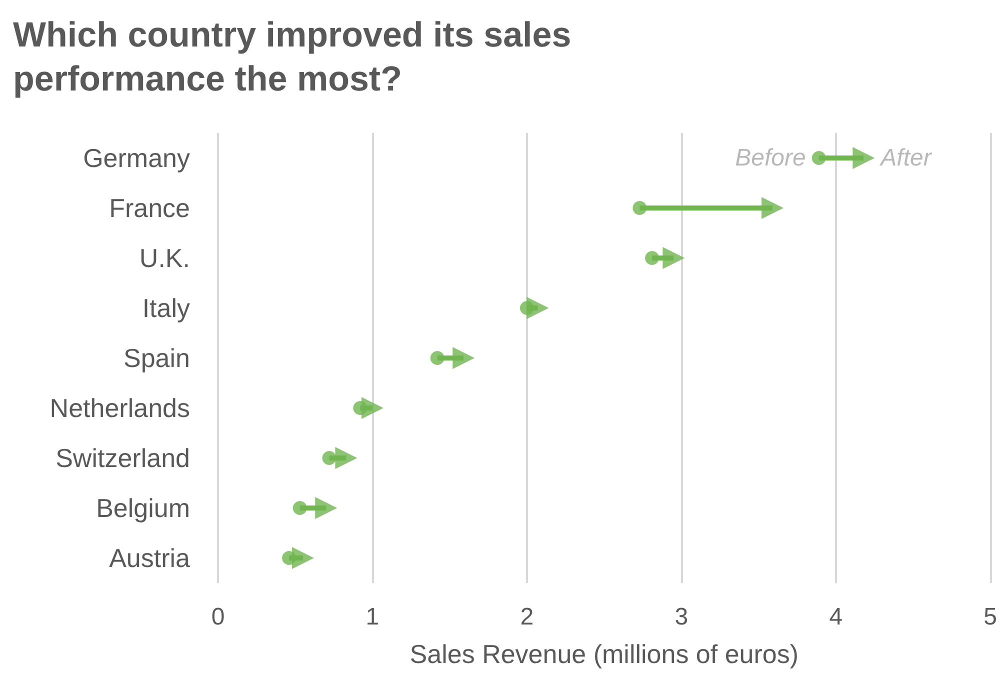 The image size is (1000, 699). Describe the element at coordinates (143, 508) in the screenshot. I see `y-tick-label: Belgium` at that location.